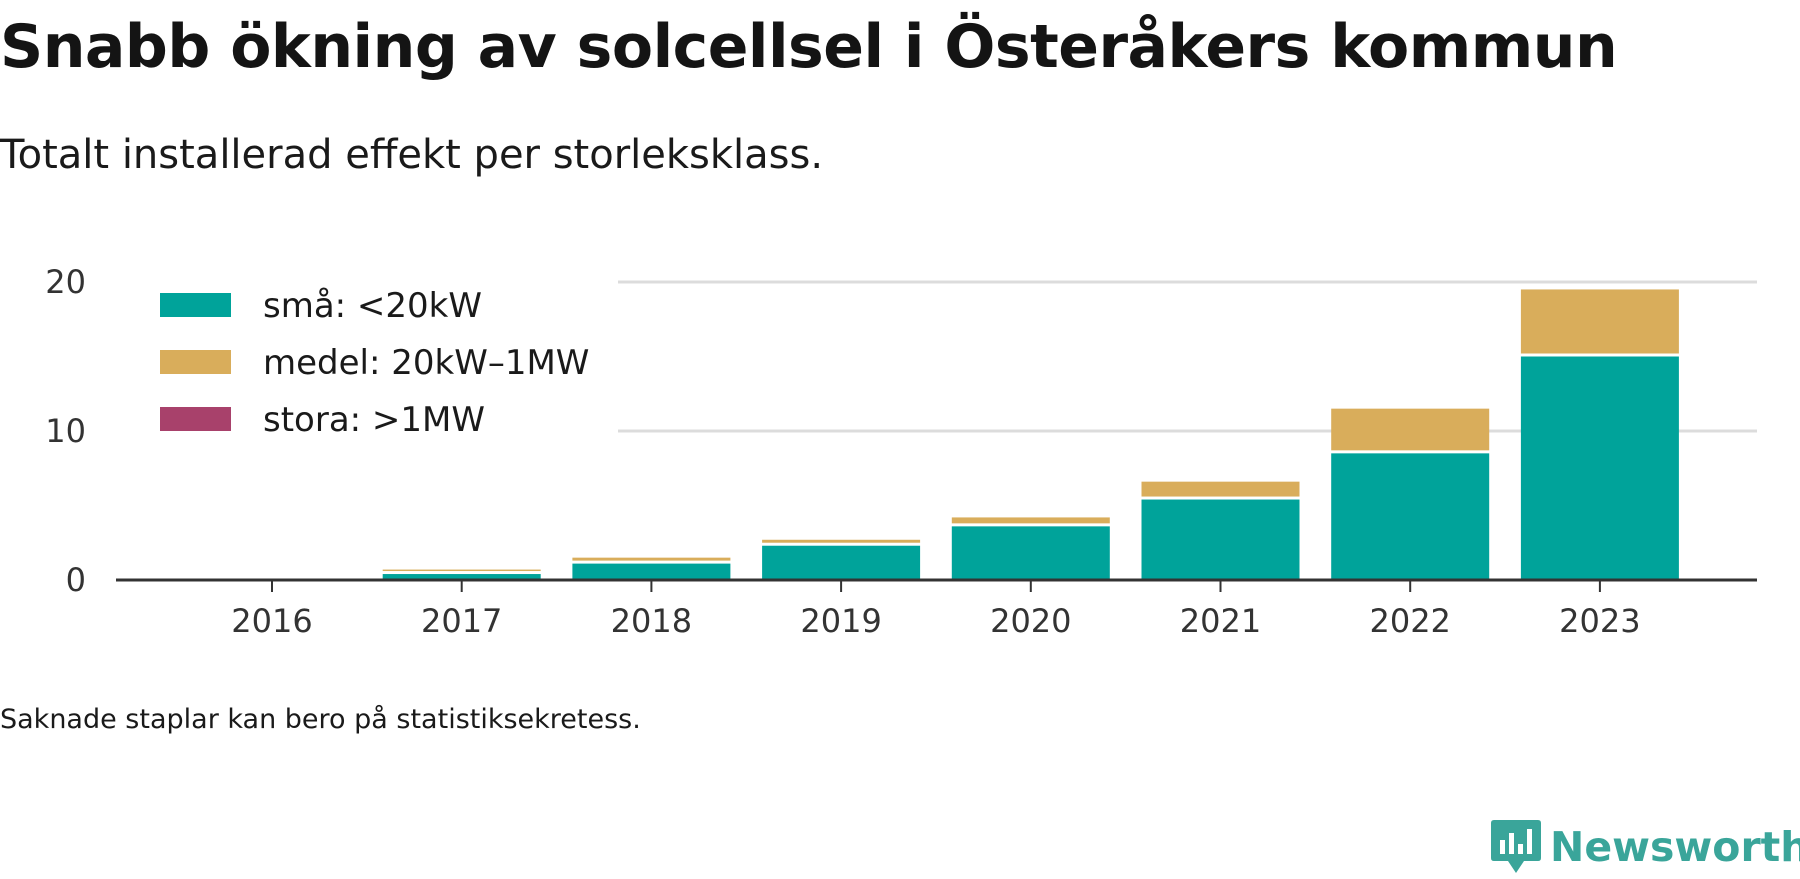 This screenshot has height=879, width=1800. What do you see at coordinates (840, 621) in the screenshot?
I see `x-tick-label: 2019` at bounding box center [840, 621].